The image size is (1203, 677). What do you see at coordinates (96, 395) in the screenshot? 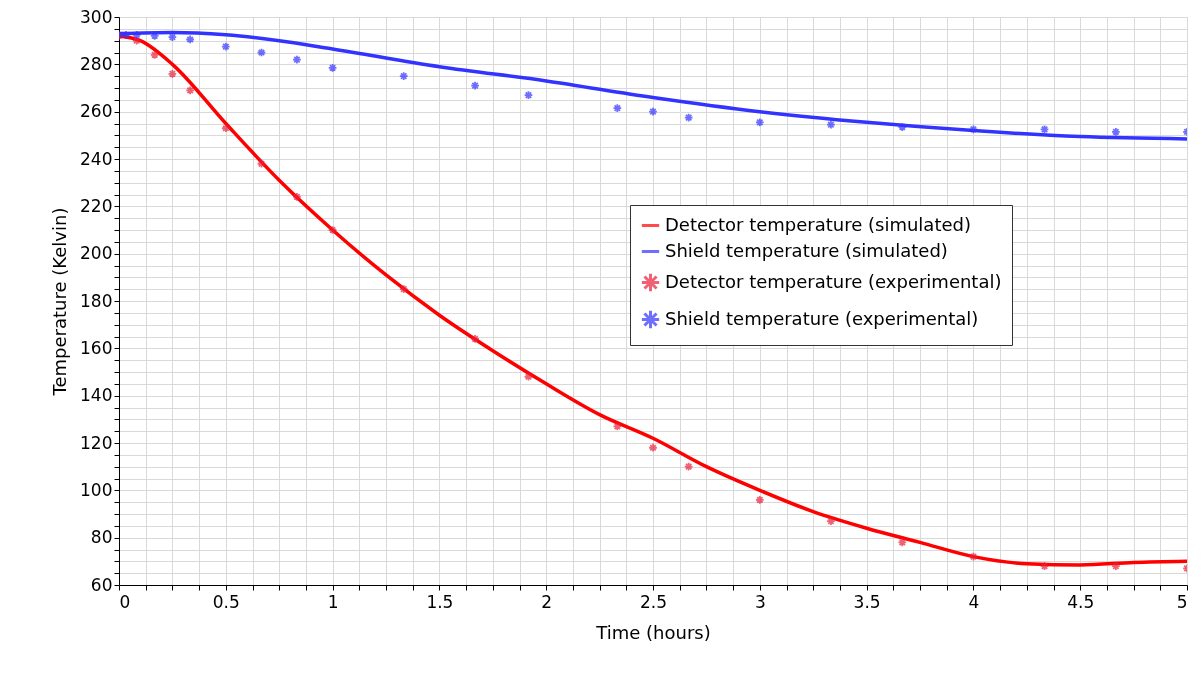
I see `y-tick-label: 140` at bounding box center [96, 395].